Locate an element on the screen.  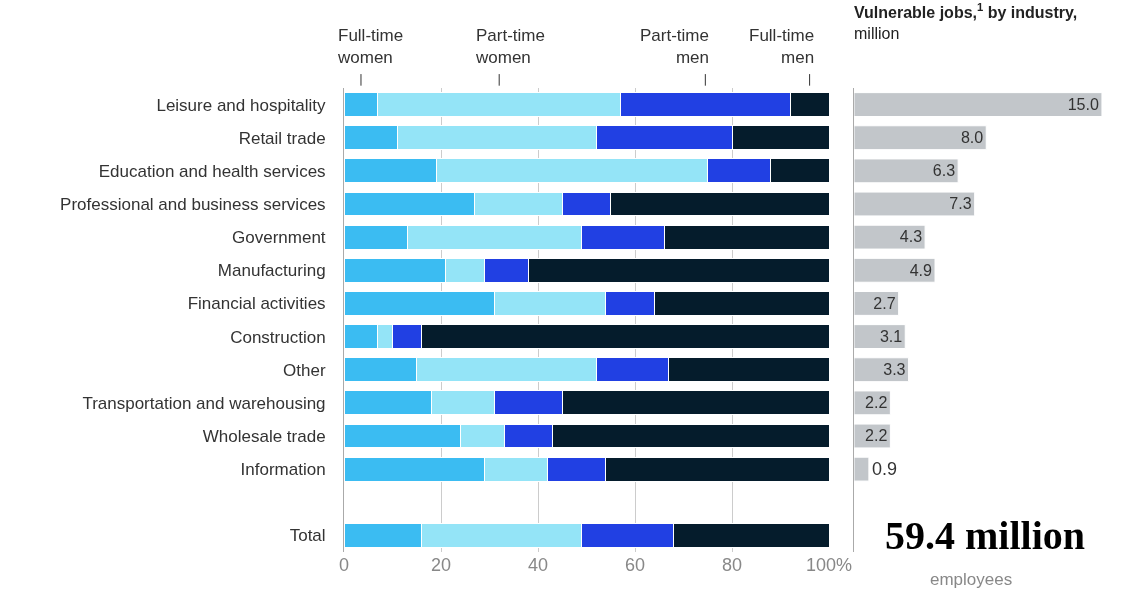
data-label: 3.3 is located at coordinates (894, 369).